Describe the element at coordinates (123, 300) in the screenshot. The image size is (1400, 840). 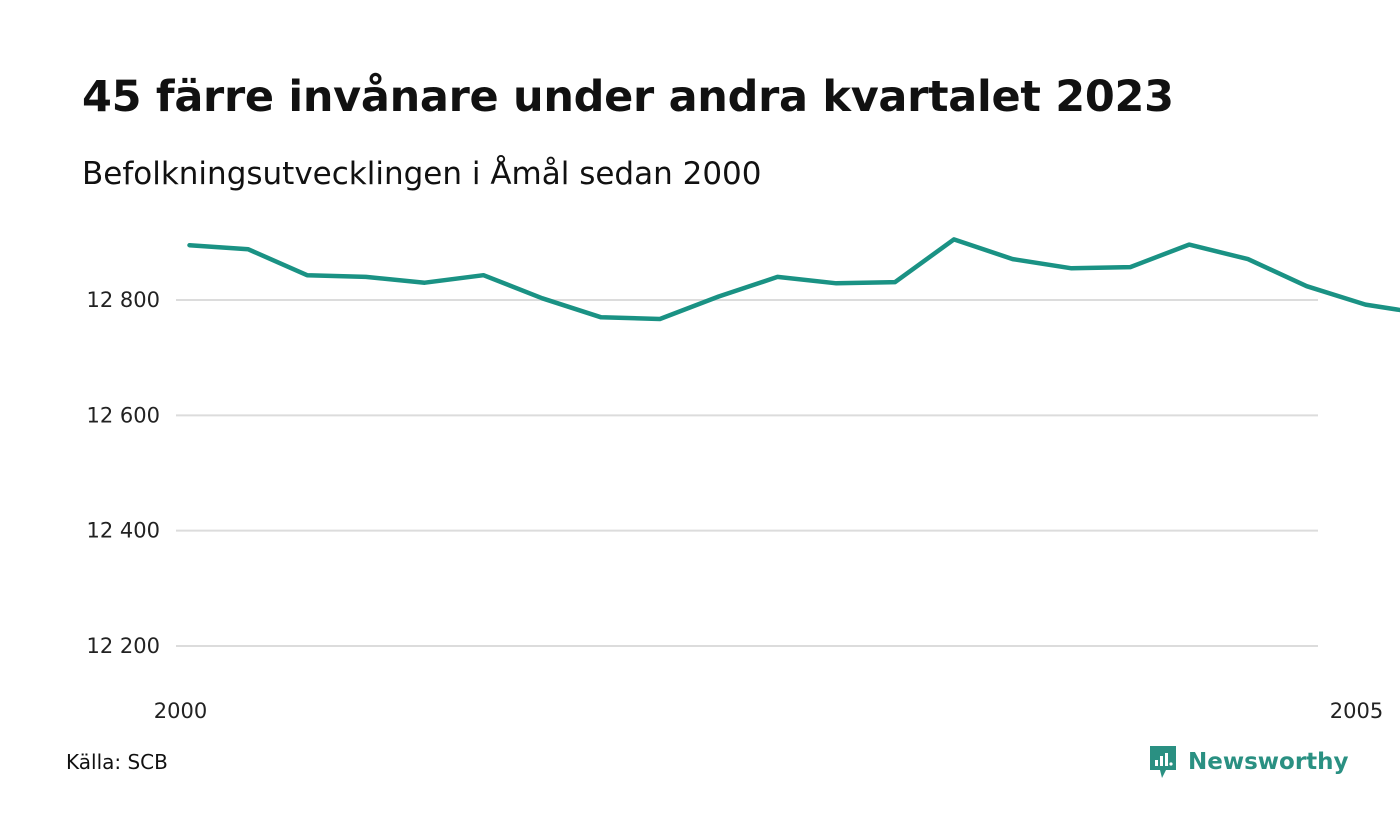
I see `y-tick-label: 12 800` at that location.